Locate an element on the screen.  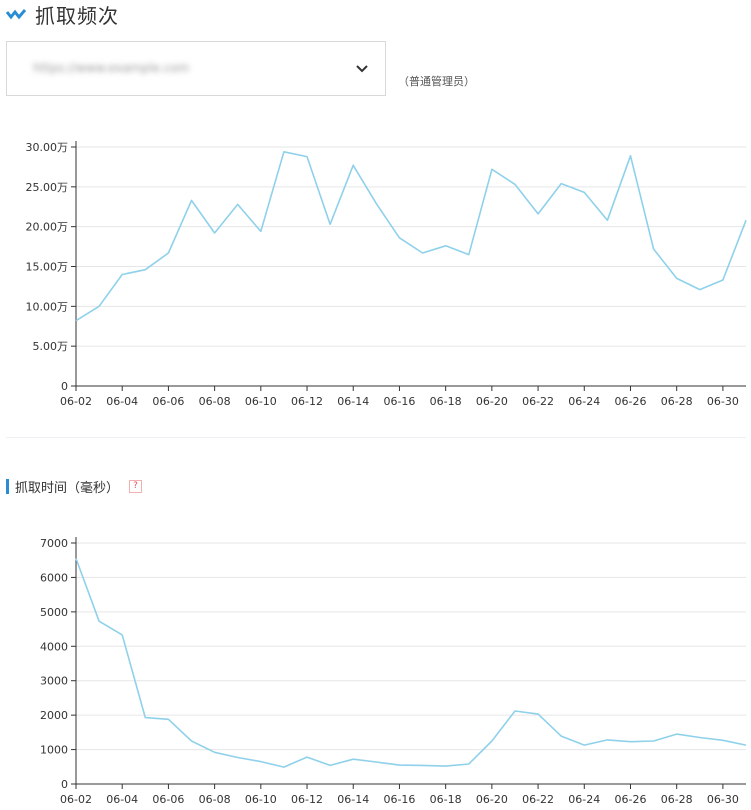
y-tick-label: 10.00万 is located at coordinates (47, 306).